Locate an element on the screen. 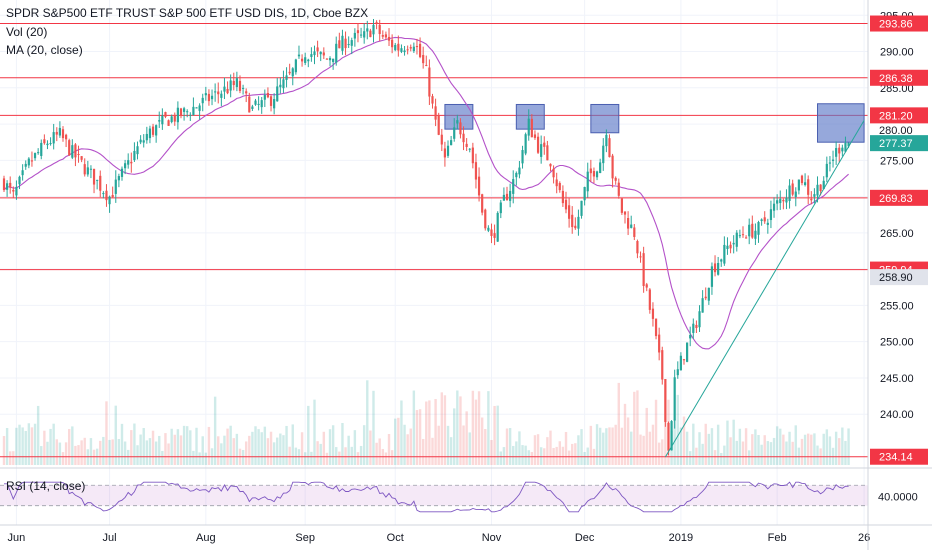 The height and width of the screenshot is (550, 932). time-tick-label: Oct is located at coordinates (395, 538).